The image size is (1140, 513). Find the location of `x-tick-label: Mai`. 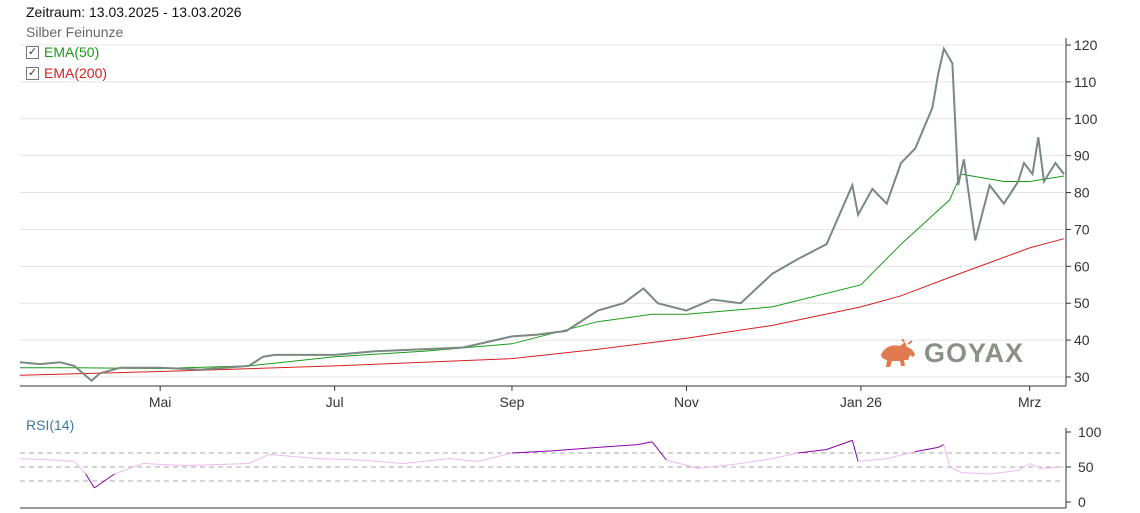

x-tick-label: Mai is located at coordinates (160, 402).